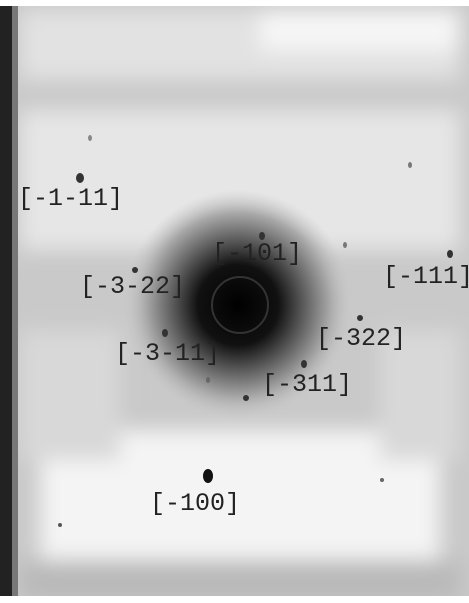  What do you see at coordinates (257, 253) in the screenshot?
I see `reflection-label: [-101]` at bounding box center [257, 253].